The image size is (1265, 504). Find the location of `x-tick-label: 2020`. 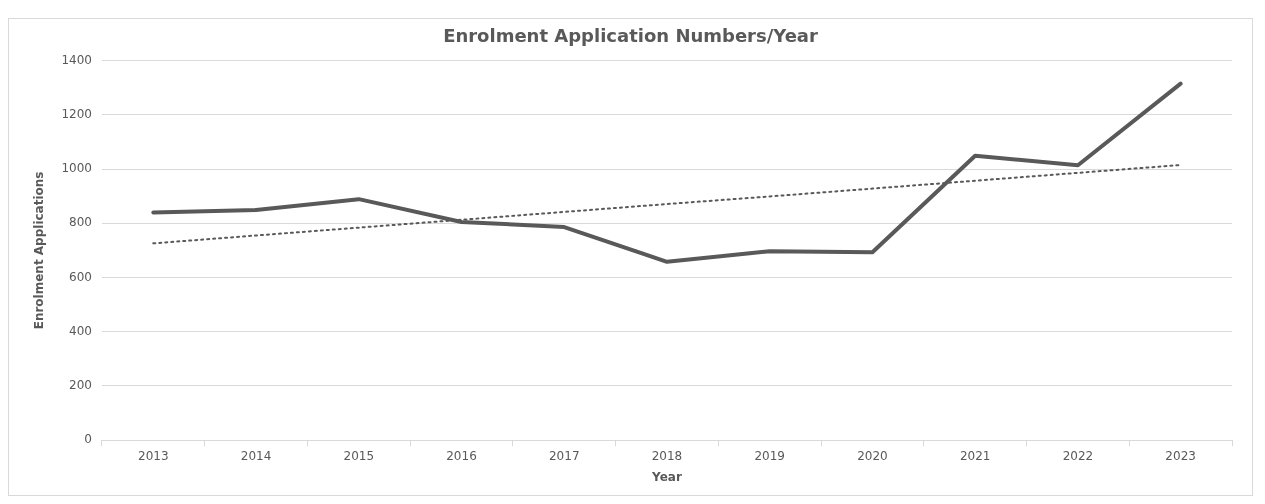

x-tick-label: 2020 is located at coordinates (872, 455).